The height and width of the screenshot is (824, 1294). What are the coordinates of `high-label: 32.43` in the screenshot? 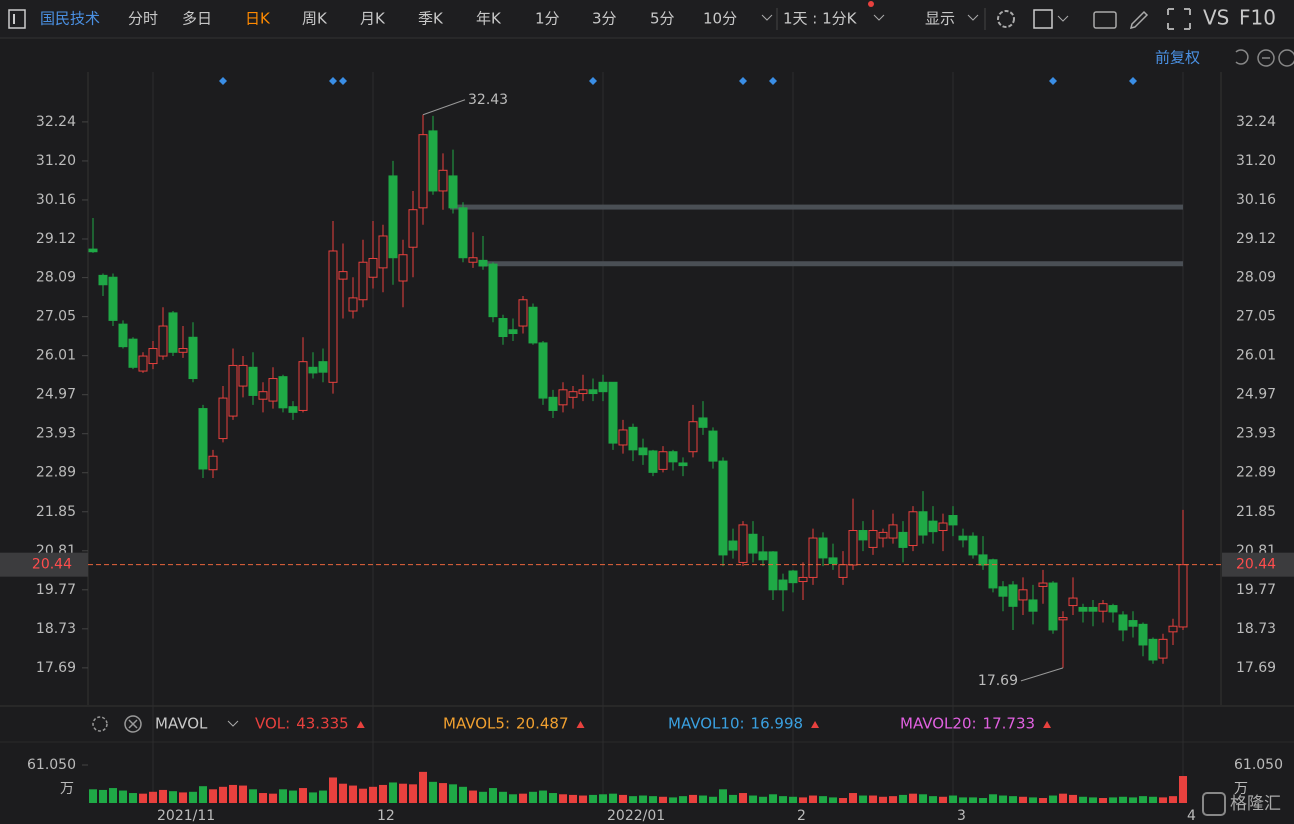 It's located at (488, 100).